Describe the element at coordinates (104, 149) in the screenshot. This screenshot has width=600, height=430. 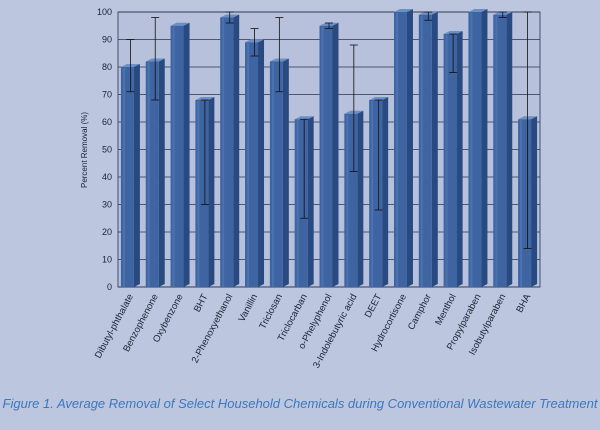
I see `y-tick-labels: 0 10 20 30 40 50 60 70 80 90 100` at that location.